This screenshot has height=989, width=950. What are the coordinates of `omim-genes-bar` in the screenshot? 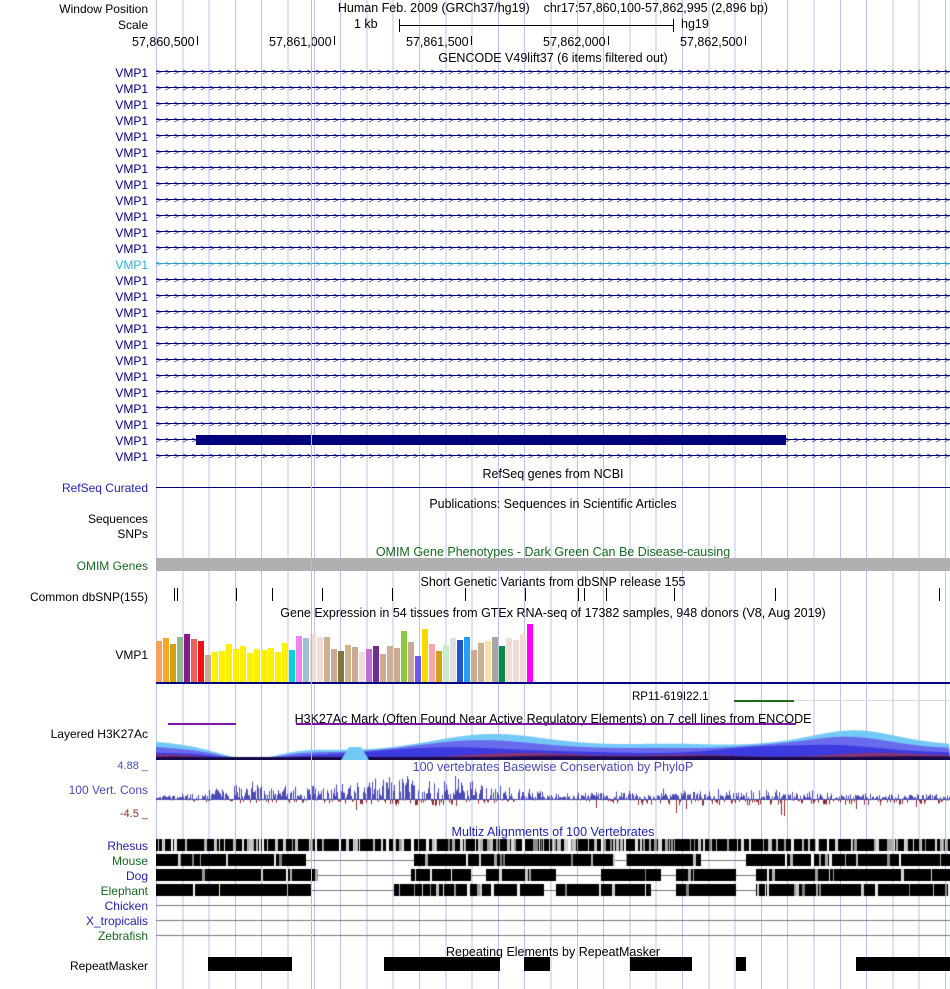 It's located at (553, 564).